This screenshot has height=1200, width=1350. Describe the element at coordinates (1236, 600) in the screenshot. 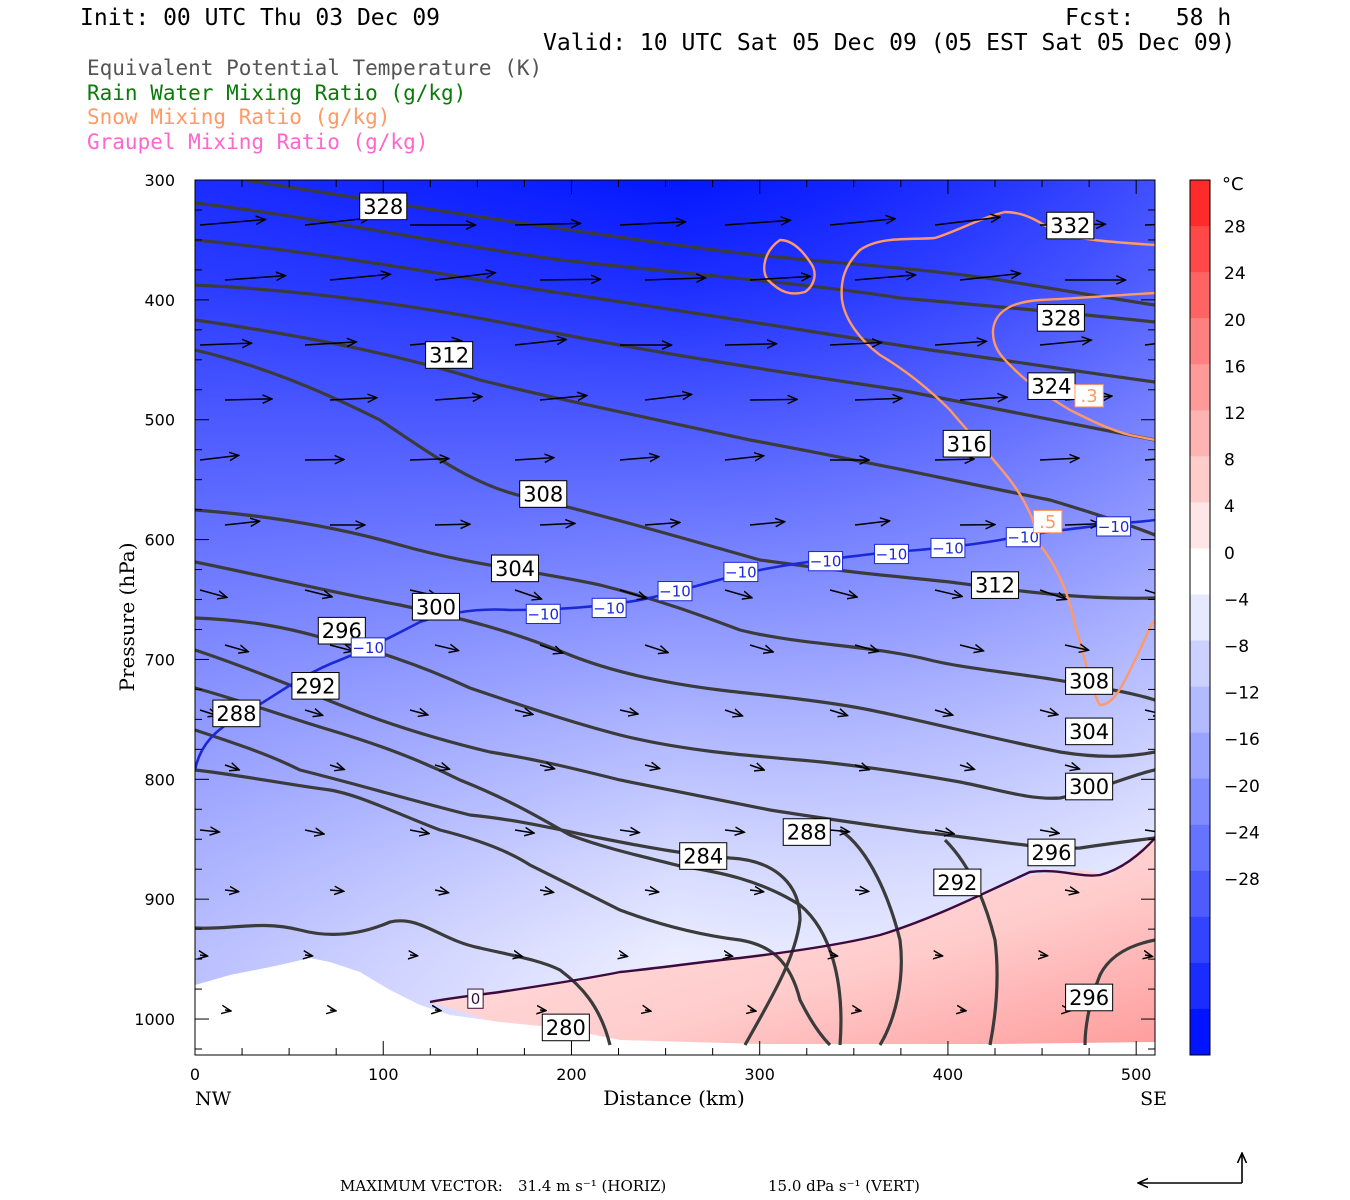

I see `colorbar-tick-label: −4` at that location.